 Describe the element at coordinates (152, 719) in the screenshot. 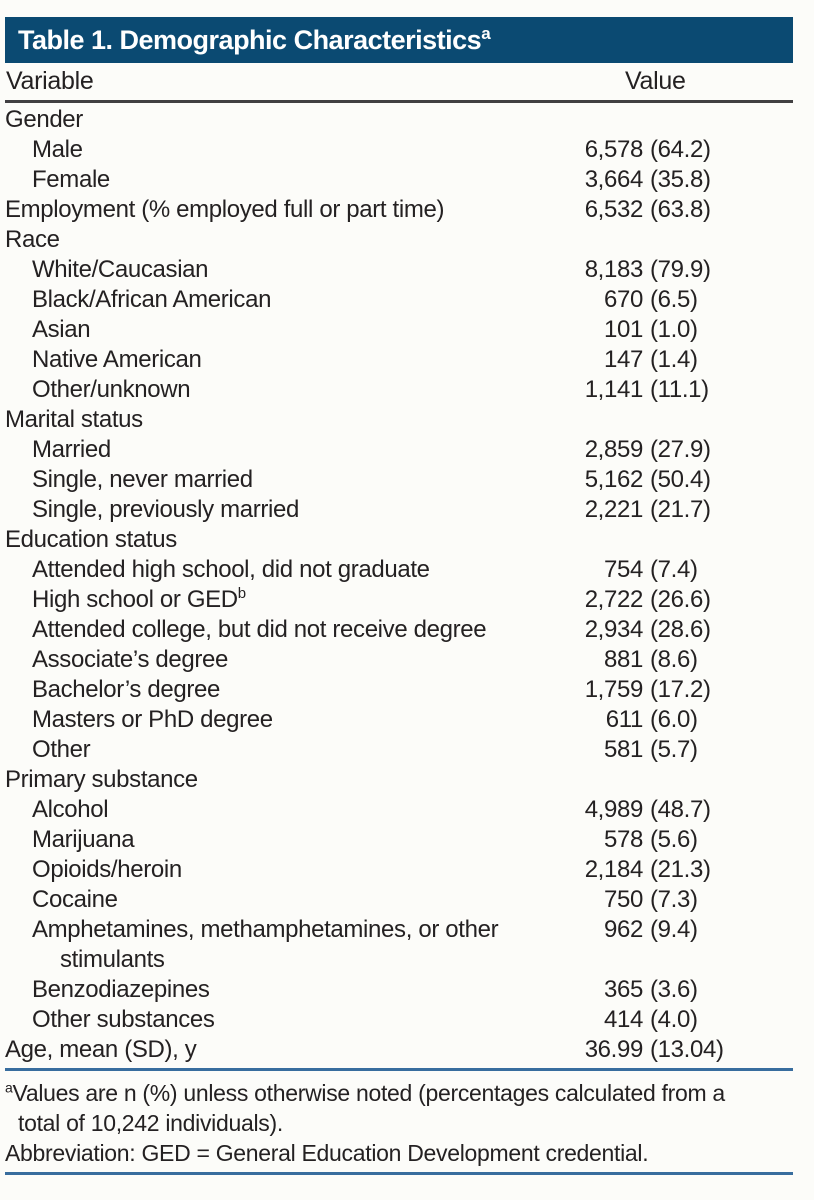

I see `table-row-label: Masters or PhD degree` at that location.